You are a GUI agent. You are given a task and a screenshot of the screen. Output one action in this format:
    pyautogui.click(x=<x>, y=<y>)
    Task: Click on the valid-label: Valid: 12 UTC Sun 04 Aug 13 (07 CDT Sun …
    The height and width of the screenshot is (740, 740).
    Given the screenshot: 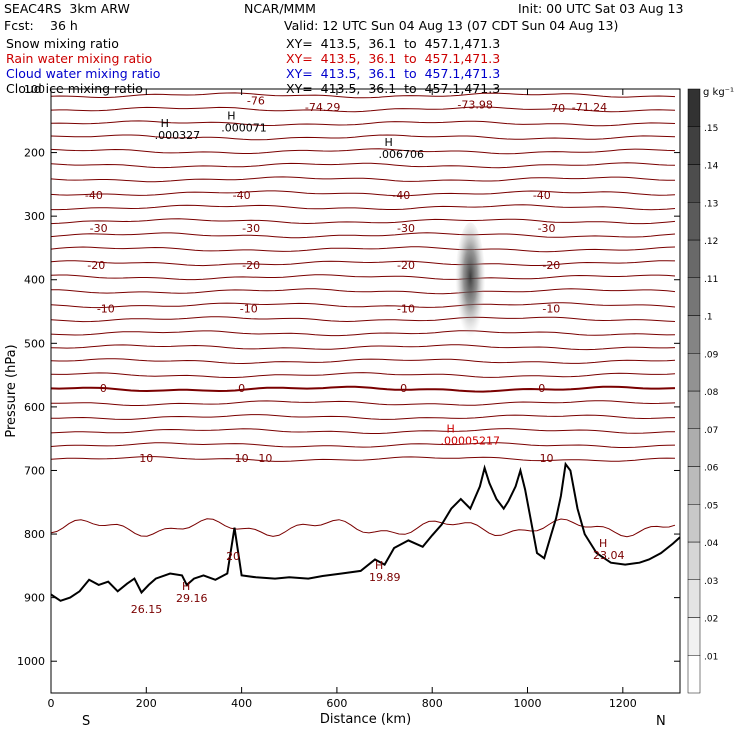 What is the action you would take?
    pyautogui.click(x=451, y=25)
    